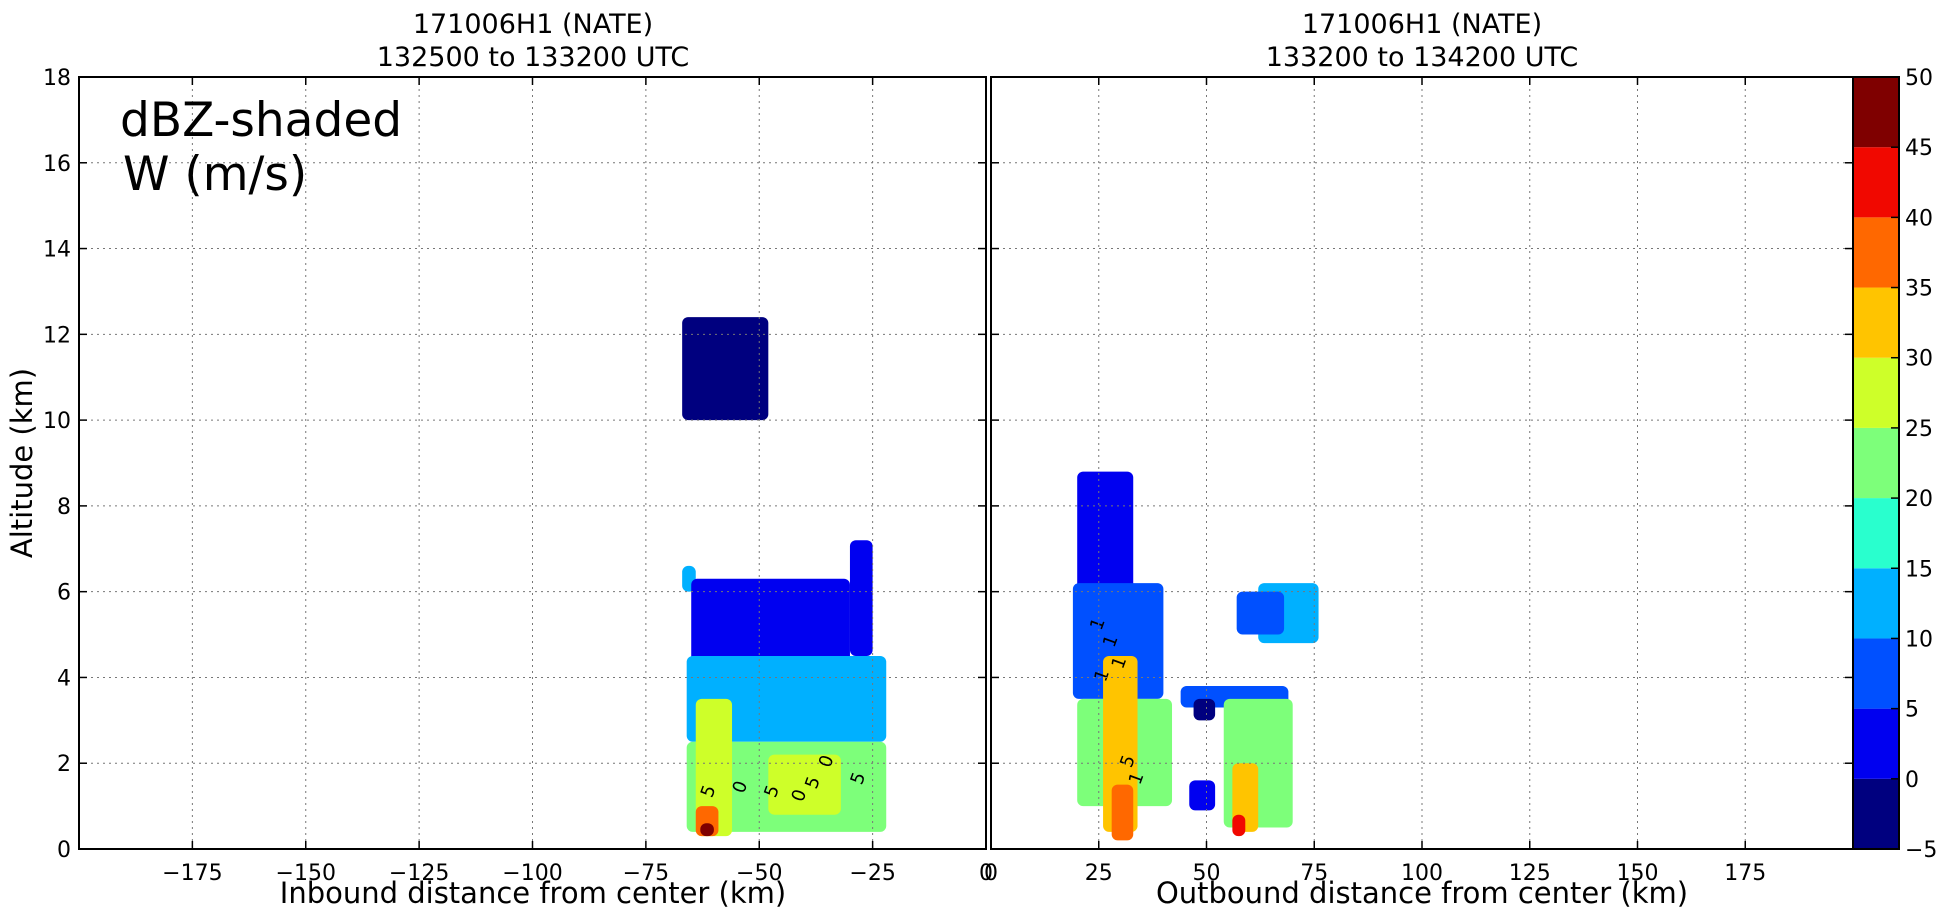 The width and height of the screenshot is (1946, 918). What do you see at coordinates (192, 873) in the screenshot?
I see `left-x-tick-label: −175` at bounding box center [192, 873].